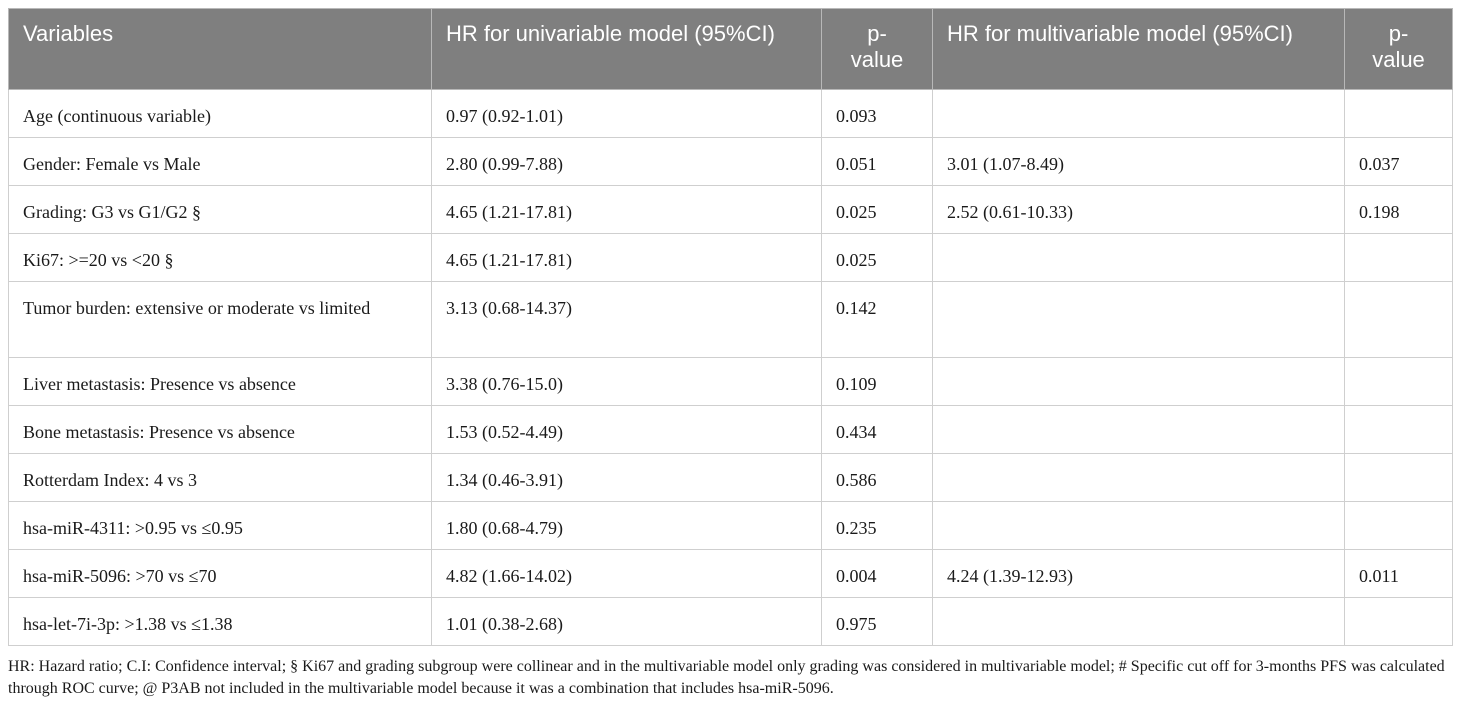 The image size is (1460, 709). Describe the element at coordinates (1138, 209) in the screenshot. I see `cell-hr-multivariable: 2.52 (0.61-10.33)` at that location.